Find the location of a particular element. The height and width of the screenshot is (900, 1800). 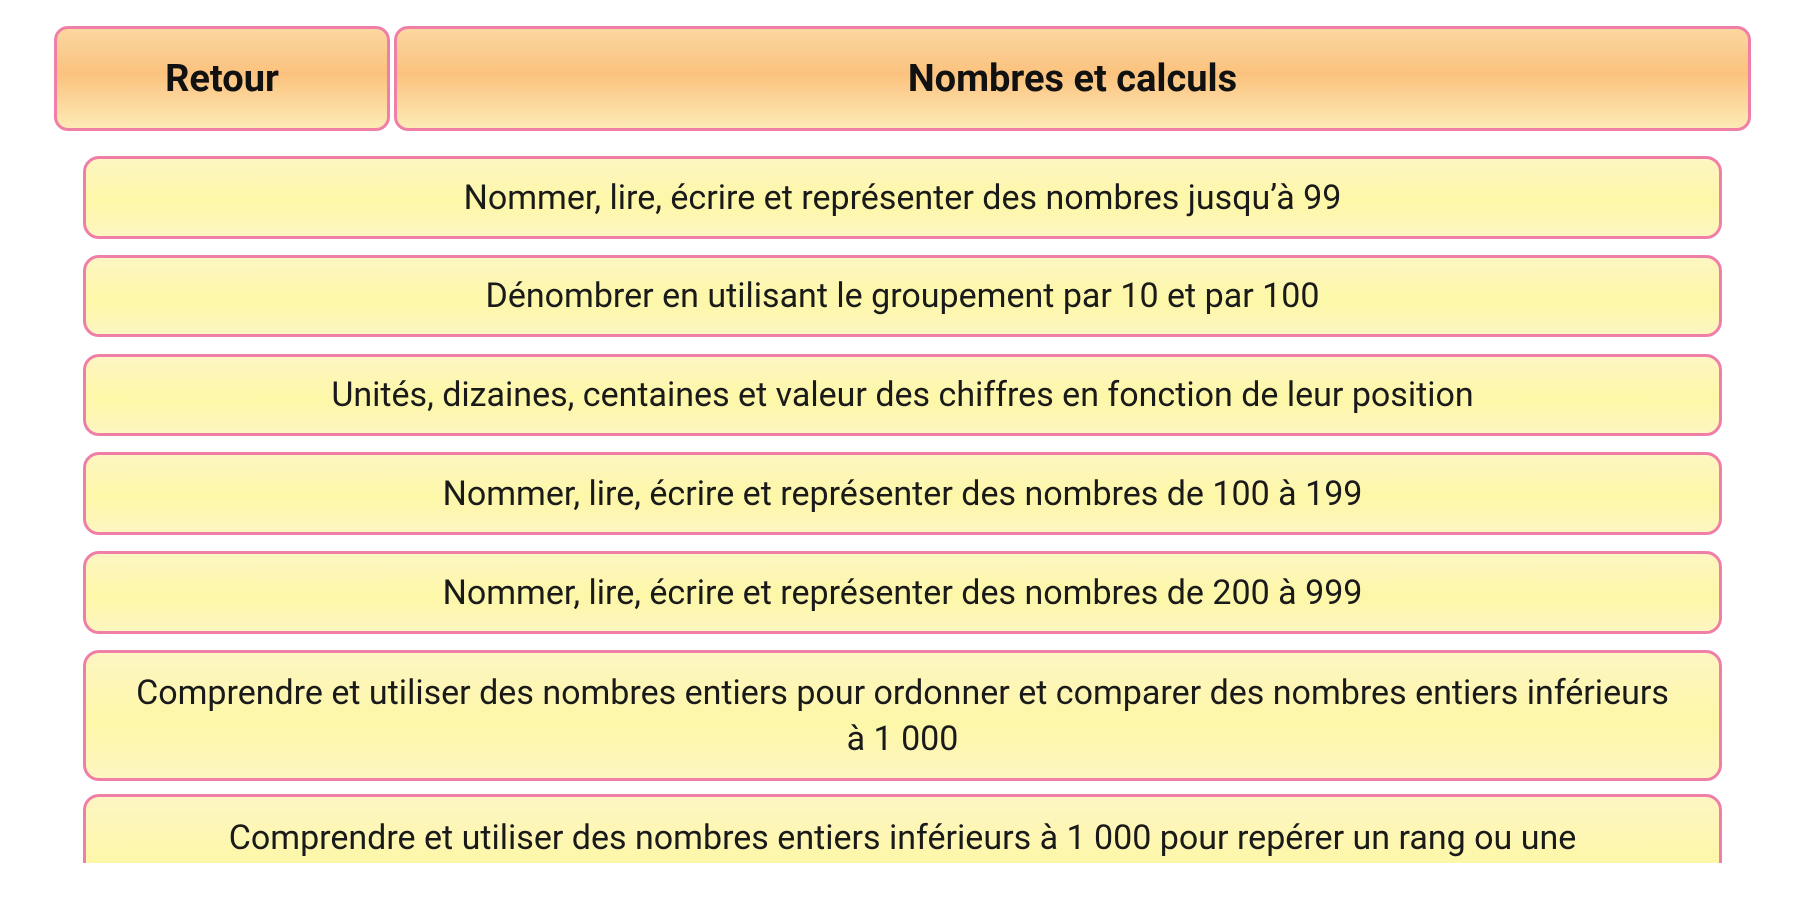

back-button: Retour is located at coordinates (222, 78).